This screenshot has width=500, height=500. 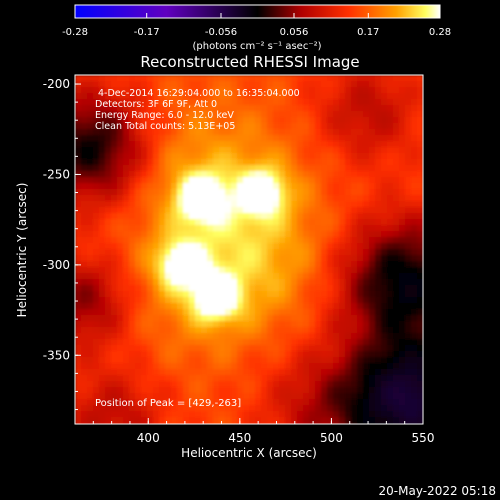 I want to click on colorbar-tick-label: 0.28, so click(x=440, y=32).